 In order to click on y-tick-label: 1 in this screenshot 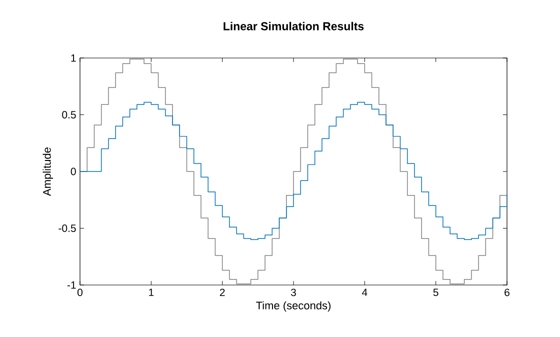, I will do `click(73, 58)`.